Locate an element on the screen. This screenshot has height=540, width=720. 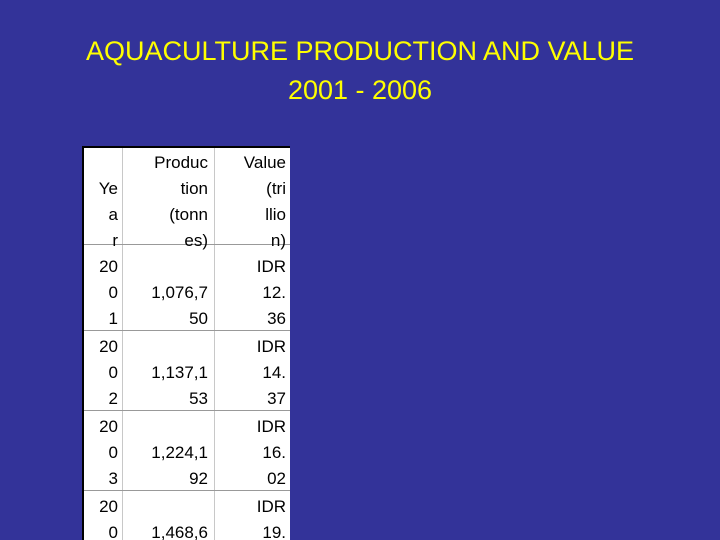
production-line: 1,076,7 is located at coordinates (179, 292).